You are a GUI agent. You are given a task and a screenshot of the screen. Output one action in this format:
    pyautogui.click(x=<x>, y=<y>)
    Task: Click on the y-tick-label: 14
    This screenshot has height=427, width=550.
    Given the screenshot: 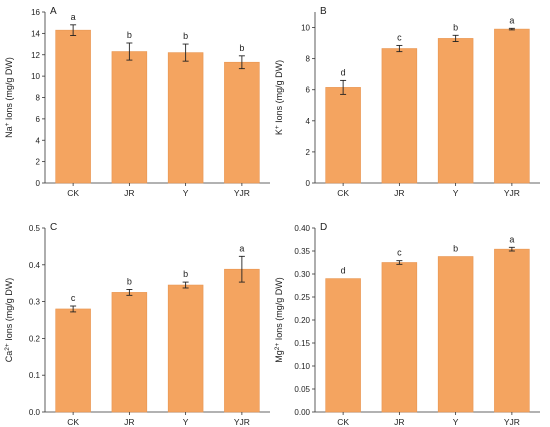 What is the action you would take?
    pyautogui.click(x=35, y=33)
    